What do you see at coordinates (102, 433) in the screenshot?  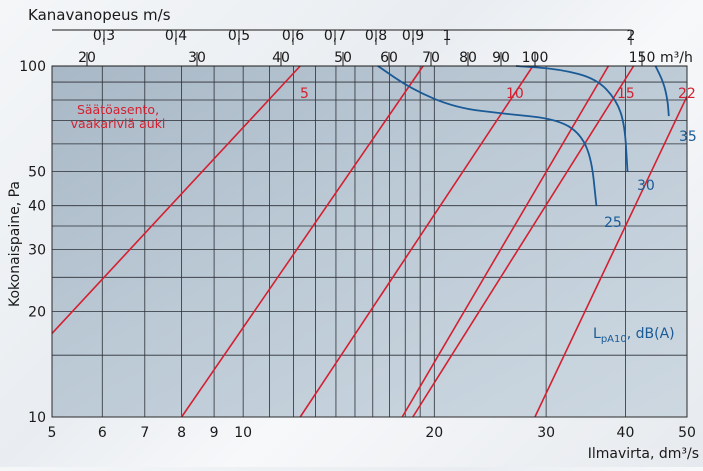 I see `x-tick-label: 6` at bounding box center [102, 433].